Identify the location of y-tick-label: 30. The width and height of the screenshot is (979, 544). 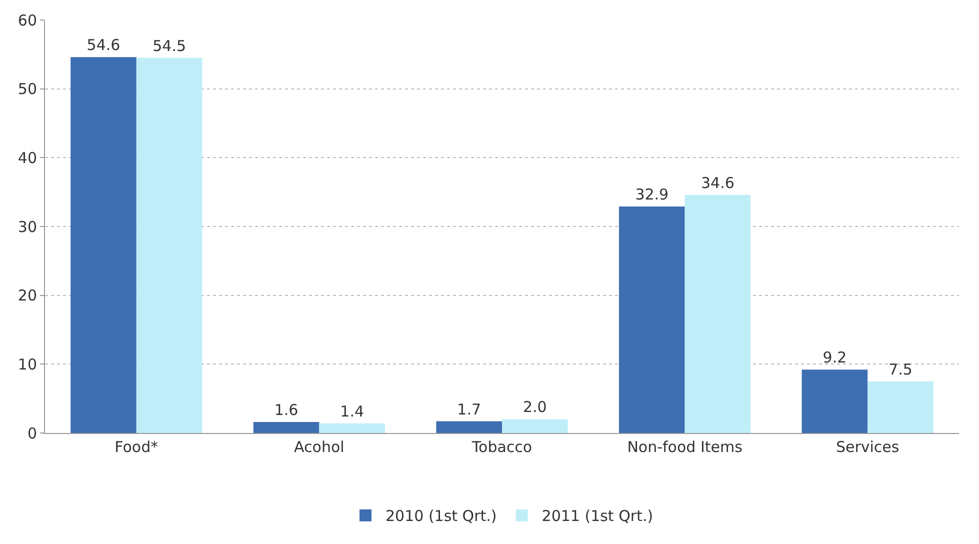
(27, 227).